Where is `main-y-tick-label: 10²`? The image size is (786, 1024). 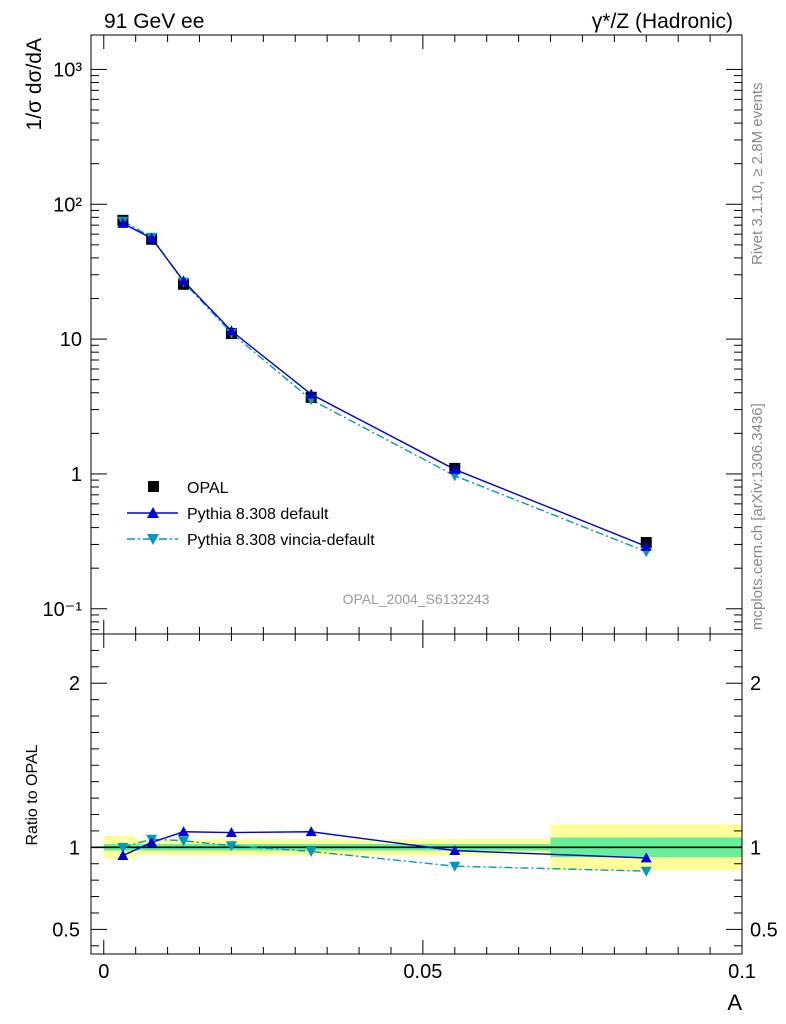
main-y-tick-label: 10² is located at coordinates (67, 205).